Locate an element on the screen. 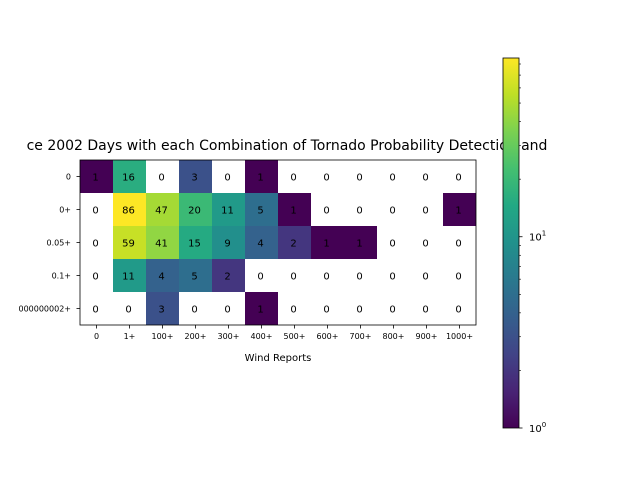 The height and width of the screenshot is (480, 640). colorbar-tick-label: 101 is located at coordinates (537, 237).